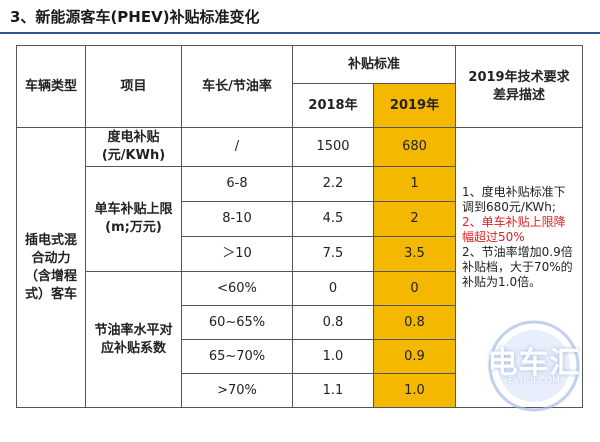 Image resolution: width=600 pixels, height=442 pixels. Describe the element at coordinates (237, 184) in the screenshot. I see `range-cell: 6-8` at that location.